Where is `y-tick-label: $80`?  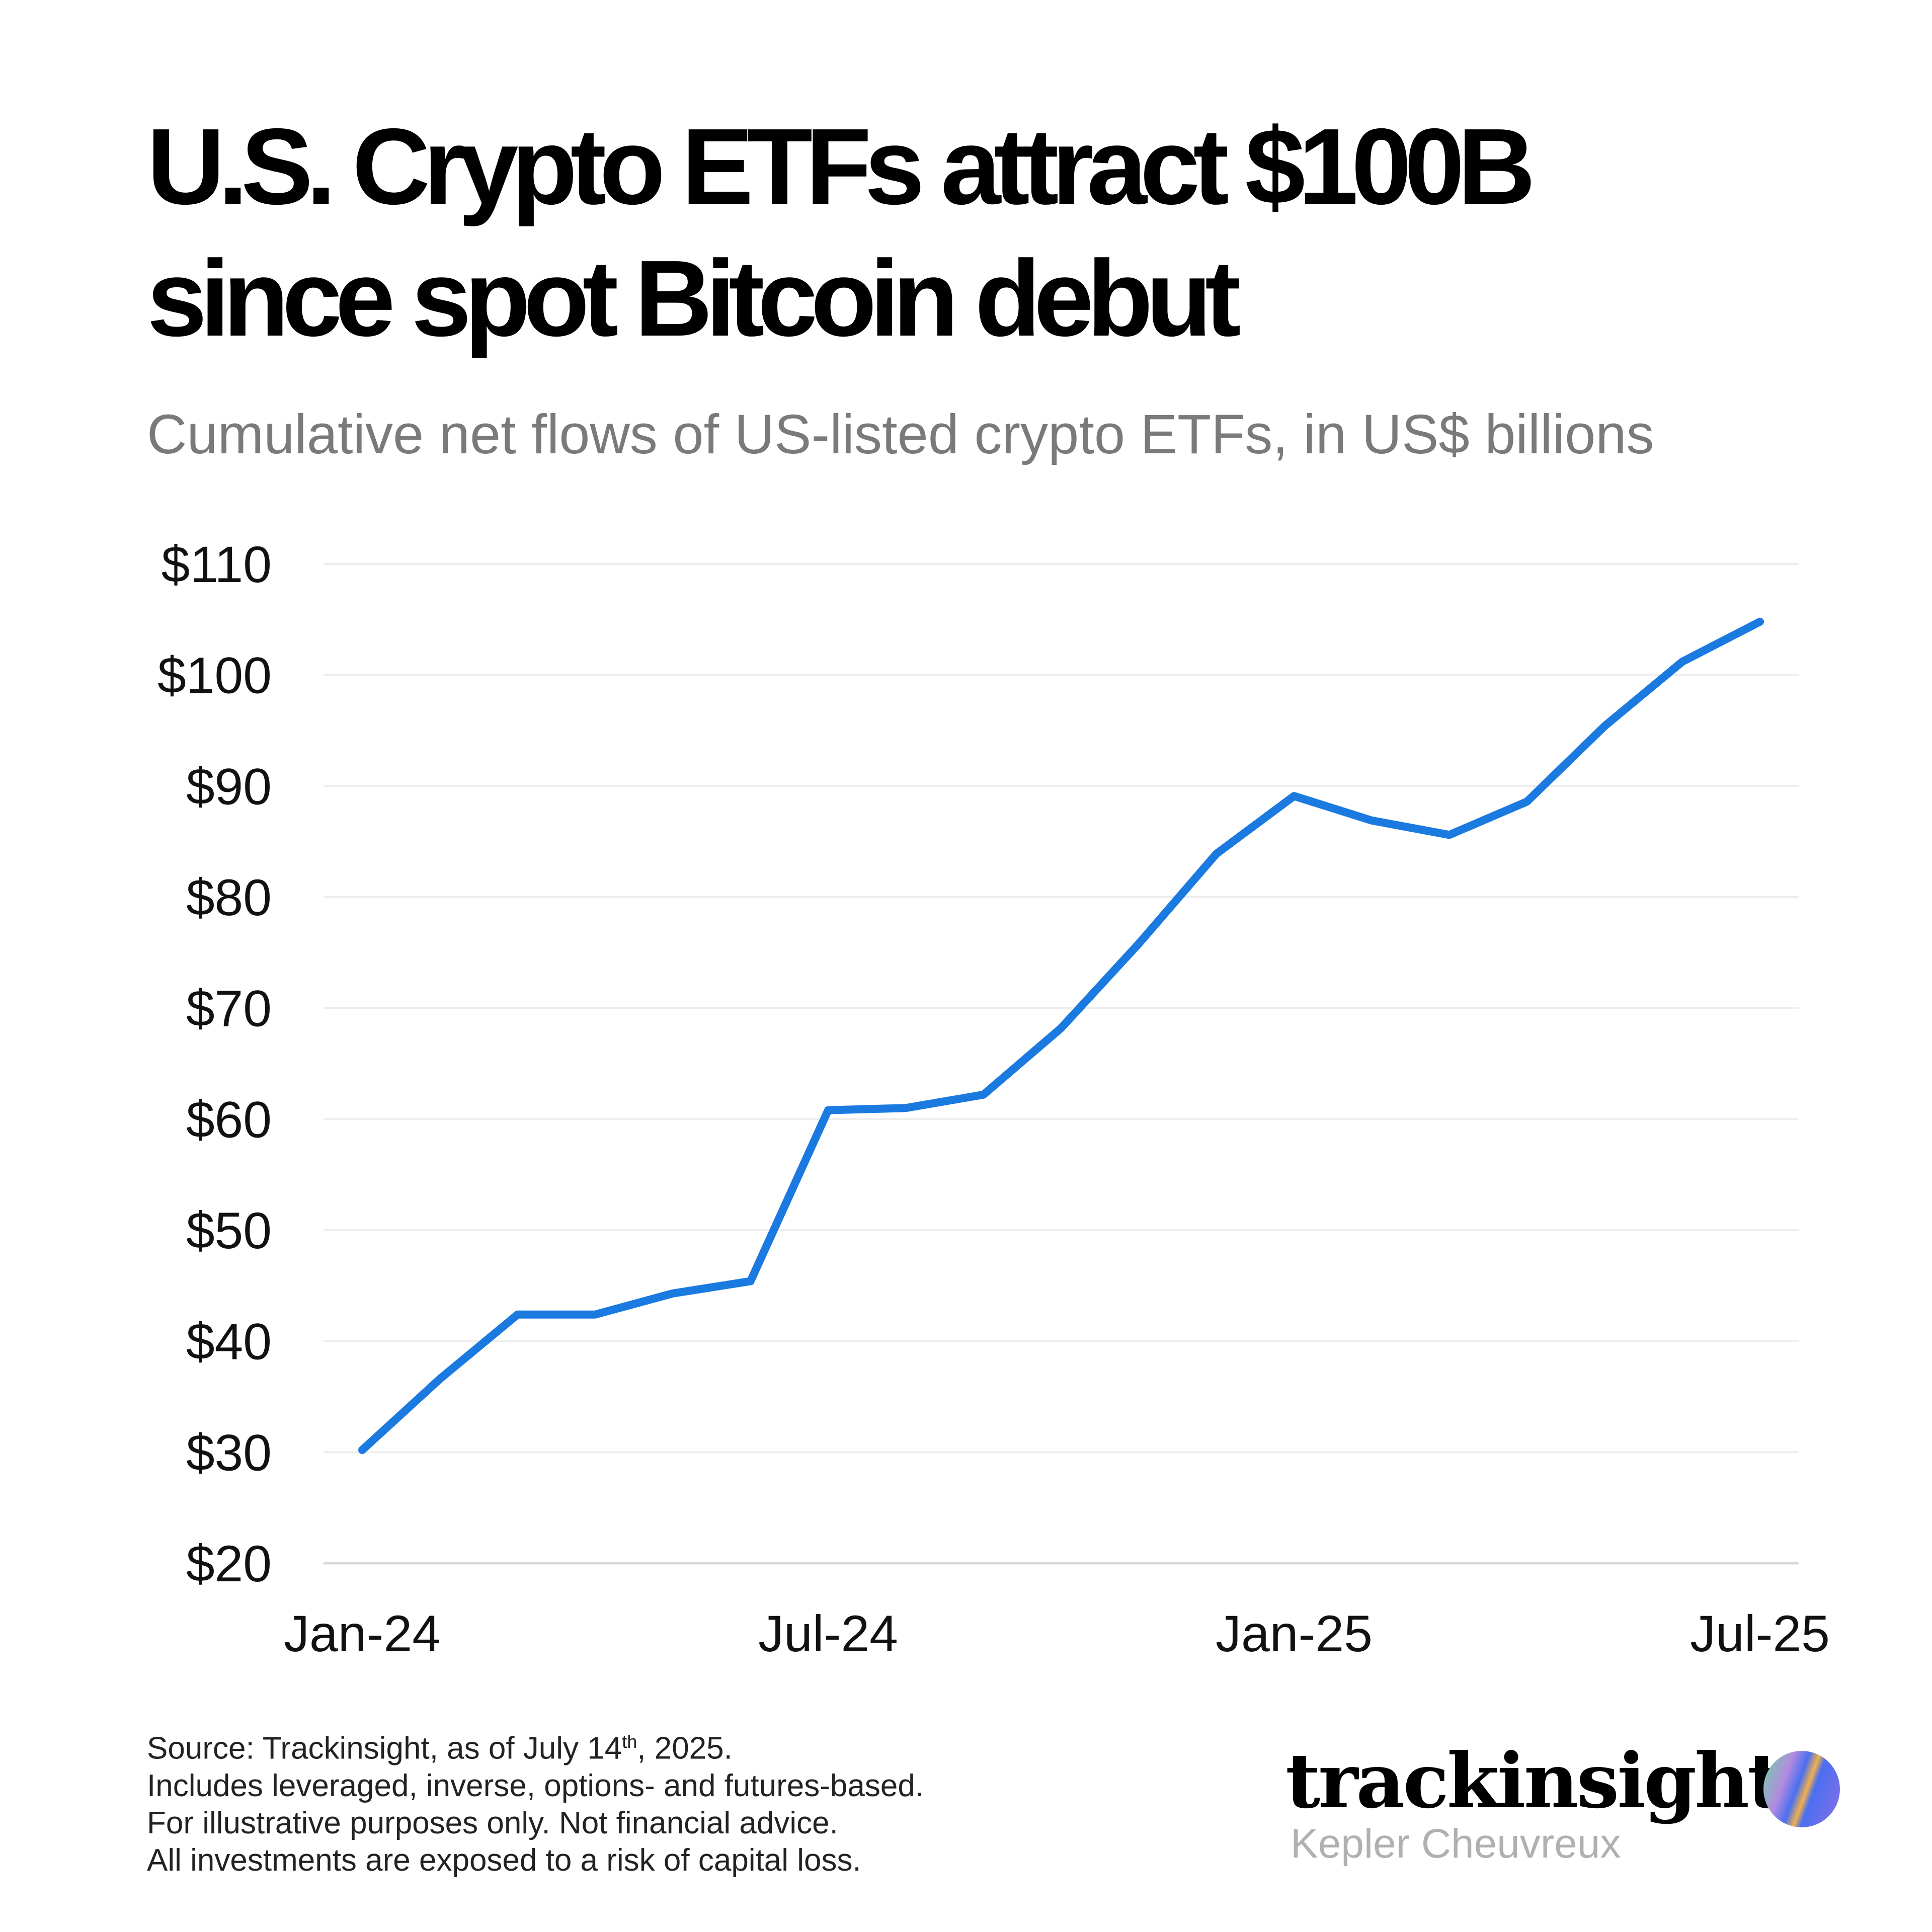
y-tick-label: $80 is located at coordinates (229, 898).